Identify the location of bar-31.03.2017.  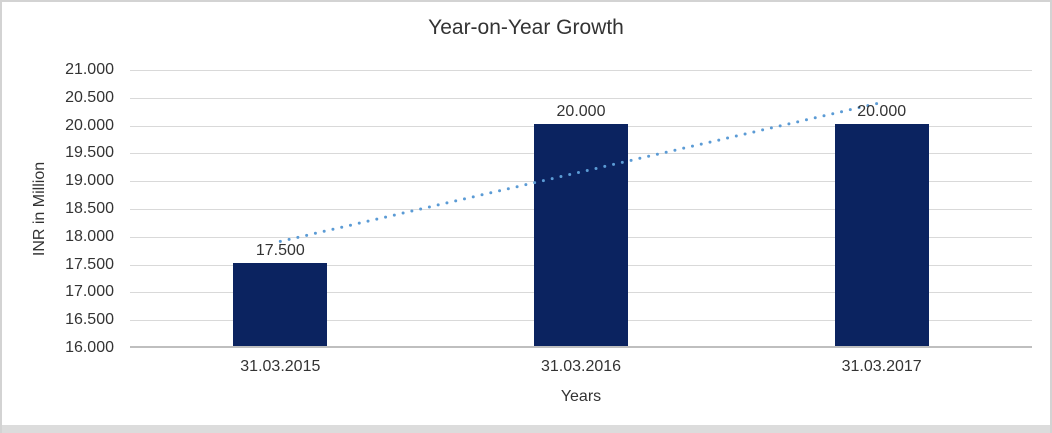
(881, 234).